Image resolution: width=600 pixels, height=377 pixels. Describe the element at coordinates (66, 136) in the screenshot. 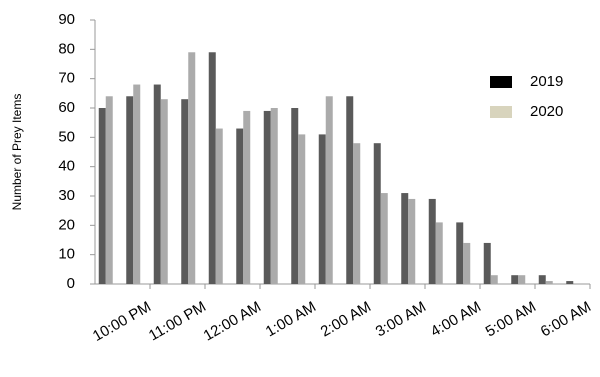

I see `y-tick-label: 50` at that location.